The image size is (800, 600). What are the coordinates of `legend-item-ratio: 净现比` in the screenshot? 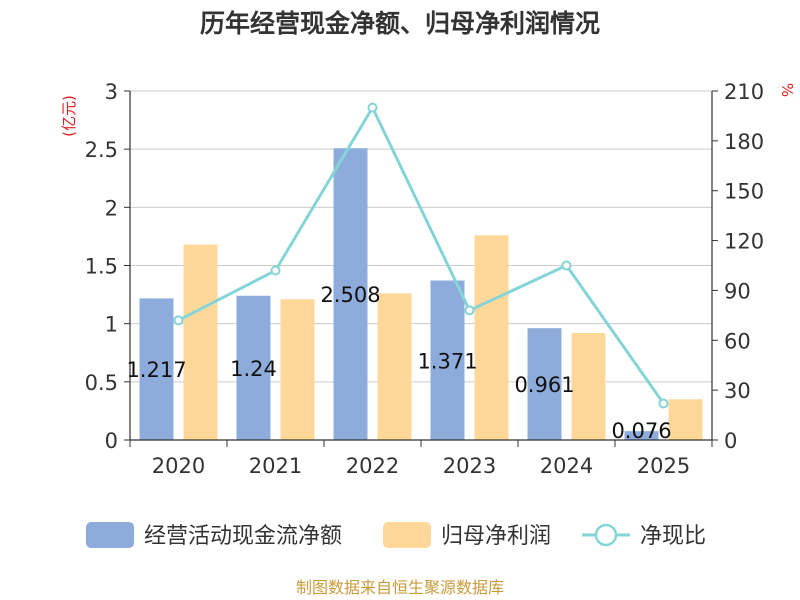 It's located at (644, 536).